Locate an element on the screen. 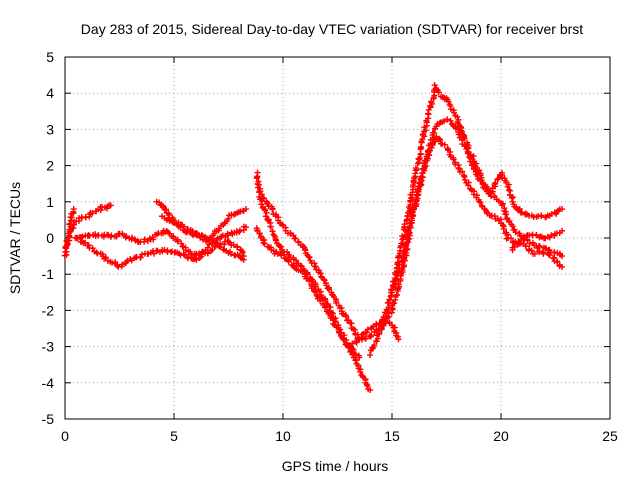 The width and height of the screenshot is (640, 480). y-tick-label: -4 is located at coordinates (48, 383).